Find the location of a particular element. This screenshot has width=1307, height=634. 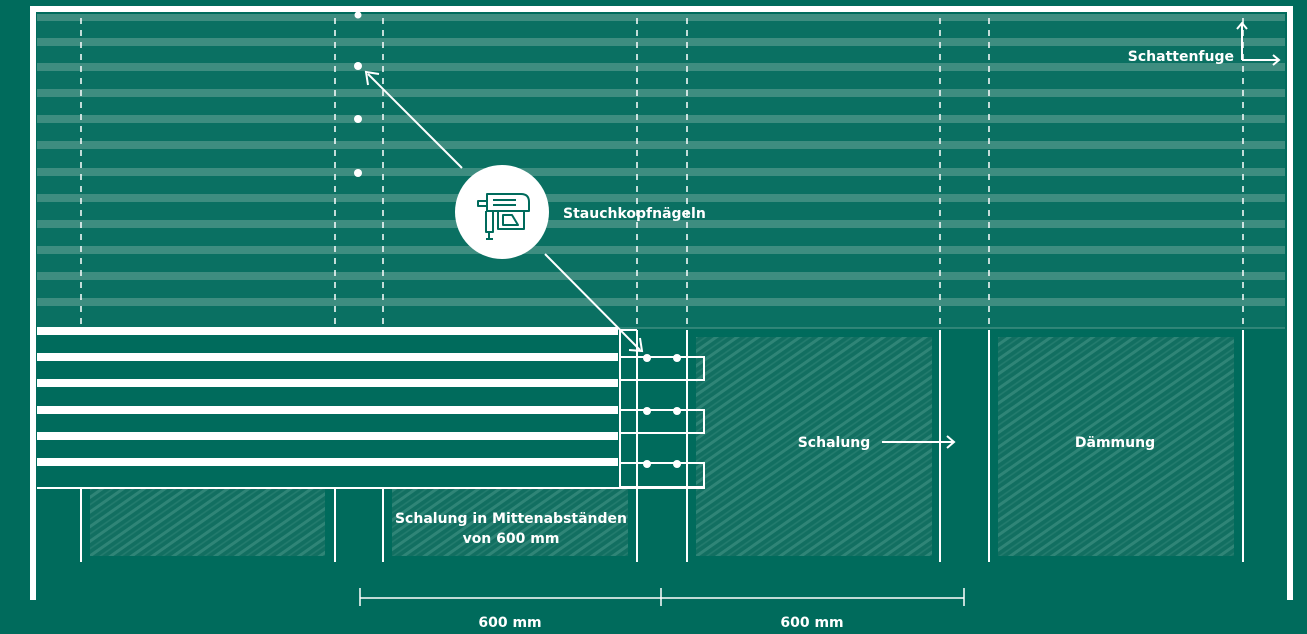

label-schalung: Schalung is located at coordinates (834, 443).